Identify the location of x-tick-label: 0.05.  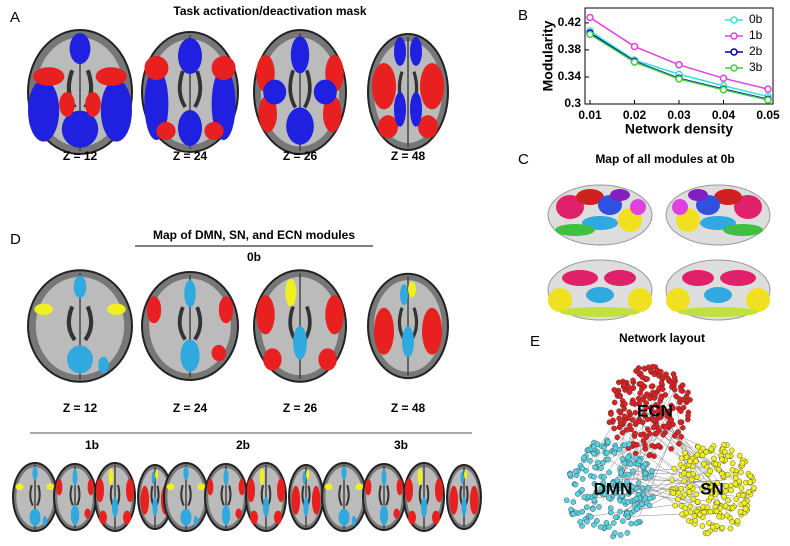
(768, 115).